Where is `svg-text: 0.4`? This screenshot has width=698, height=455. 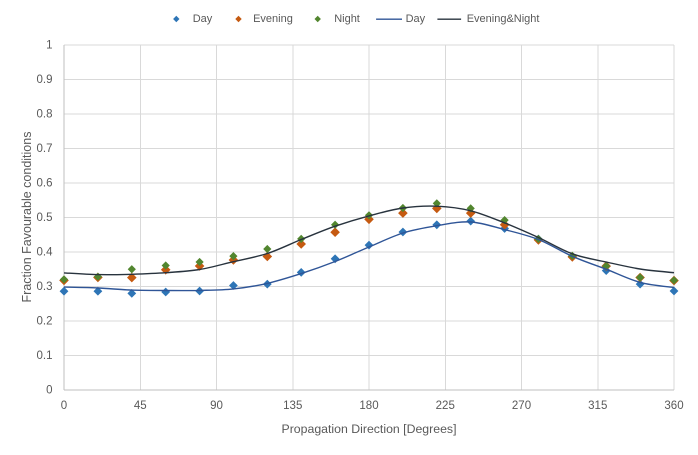 svg-text: 0.4 is located at coordinates (45, 252).